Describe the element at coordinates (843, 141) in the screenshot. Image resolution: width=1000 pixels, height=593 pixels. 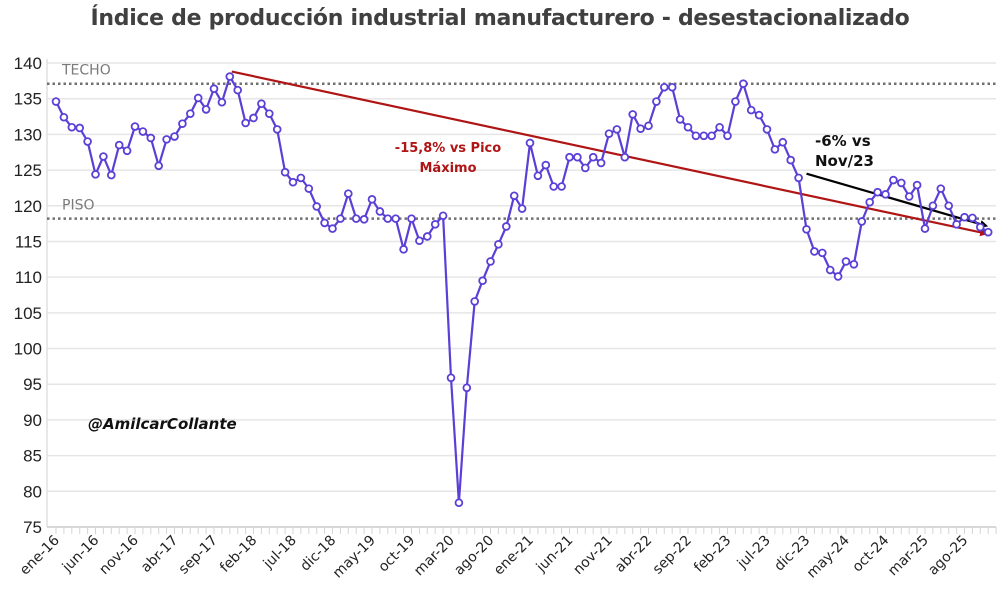
I see `annotation-nov23-line1: -6% vs` at that location.